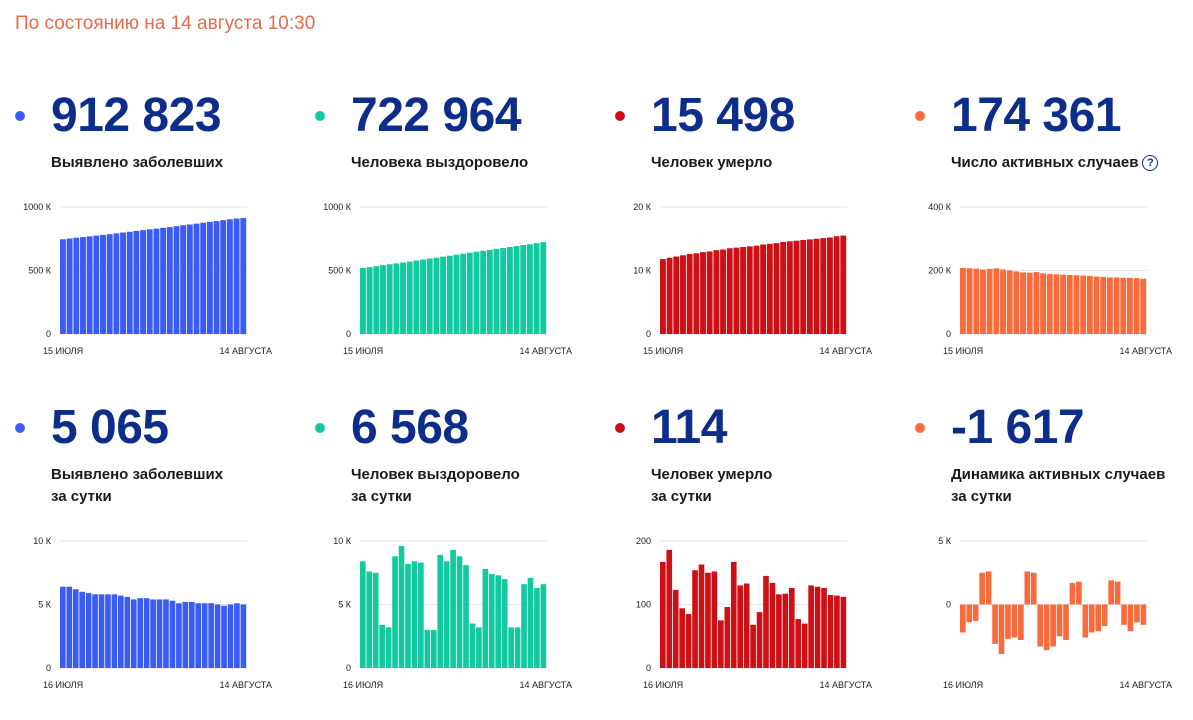 The width and height of the screenshot is (1193, 720). I want to click on help-icon: ?, so click(1150, 163).